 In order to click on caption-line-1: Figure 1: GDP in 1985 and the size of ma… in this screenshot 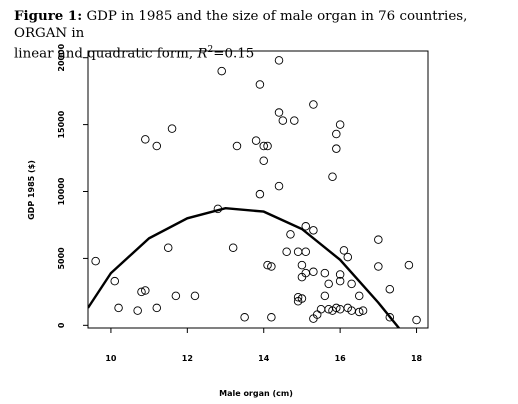, I will do `click(260, 25)`.